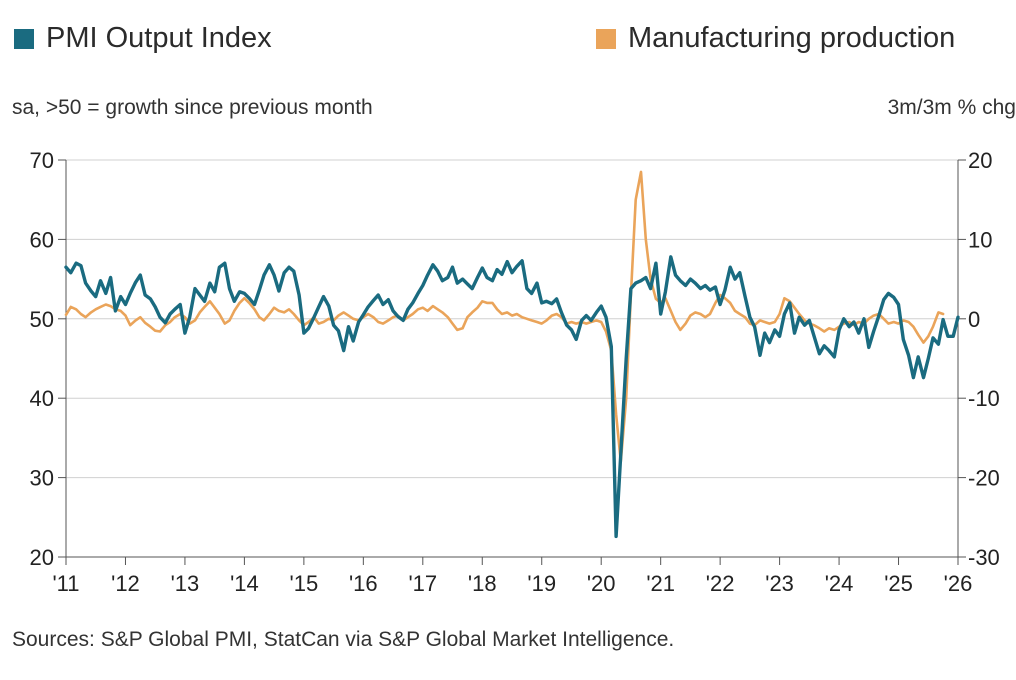  I want to click on x-tick-label: '22, so click(720, 583).